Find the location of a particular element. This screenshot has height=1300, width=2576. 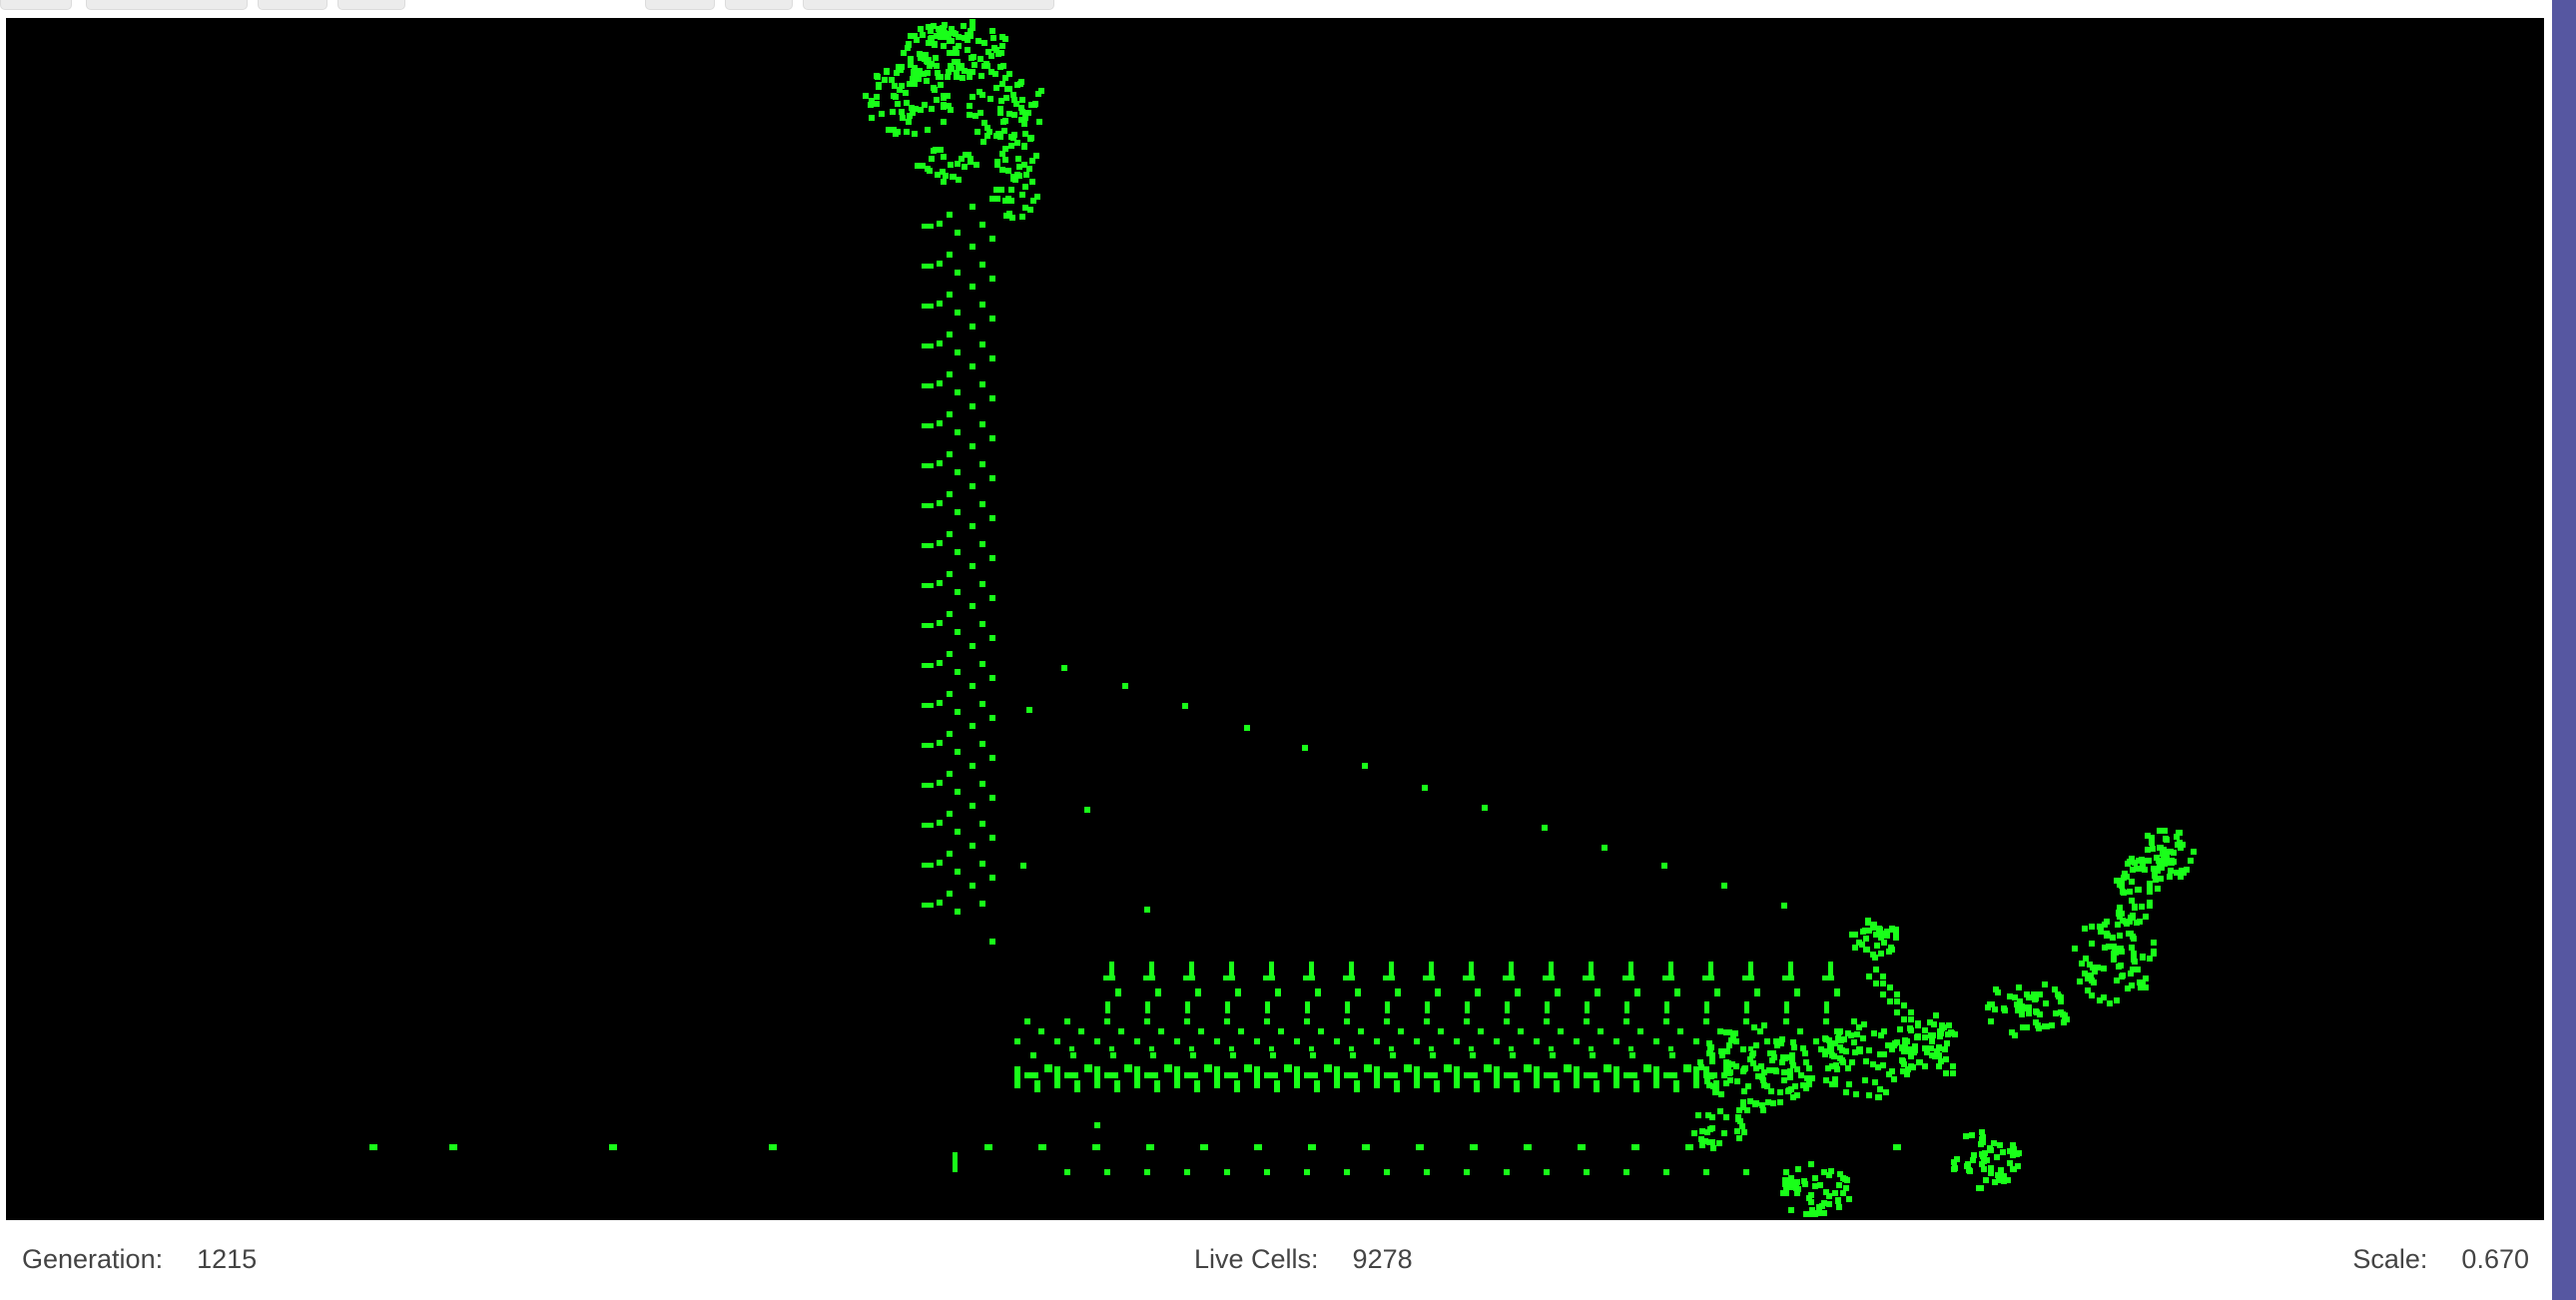

toolbar is located at coordinates (1273, 8).